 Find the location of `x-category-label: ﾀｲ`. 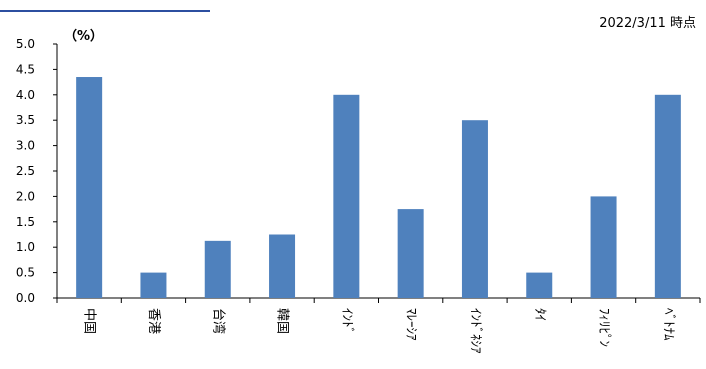

x-category-label: ﾀｲ is located at coordinates (539, 314).